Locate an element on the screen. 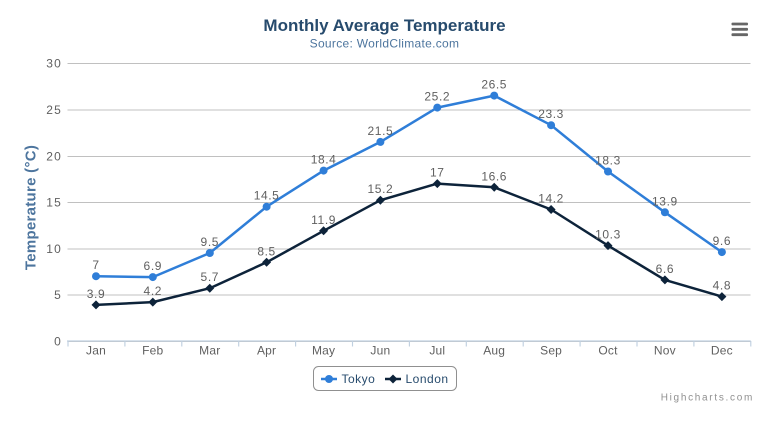 Image resolution: width=769 pixels, height=421 pixels. svg-text: May is located at coordinates (323, 351).